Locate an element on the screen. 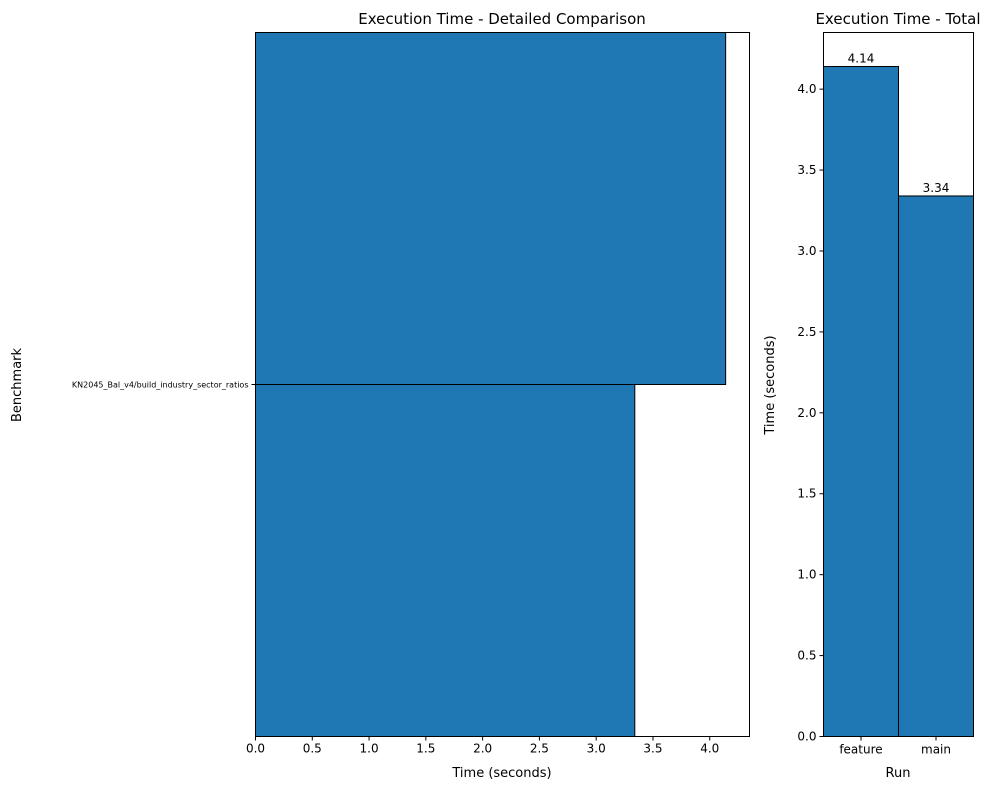 This screenshot has width=998, height=794. right-bar-feature is located at coordinates (861, 401).